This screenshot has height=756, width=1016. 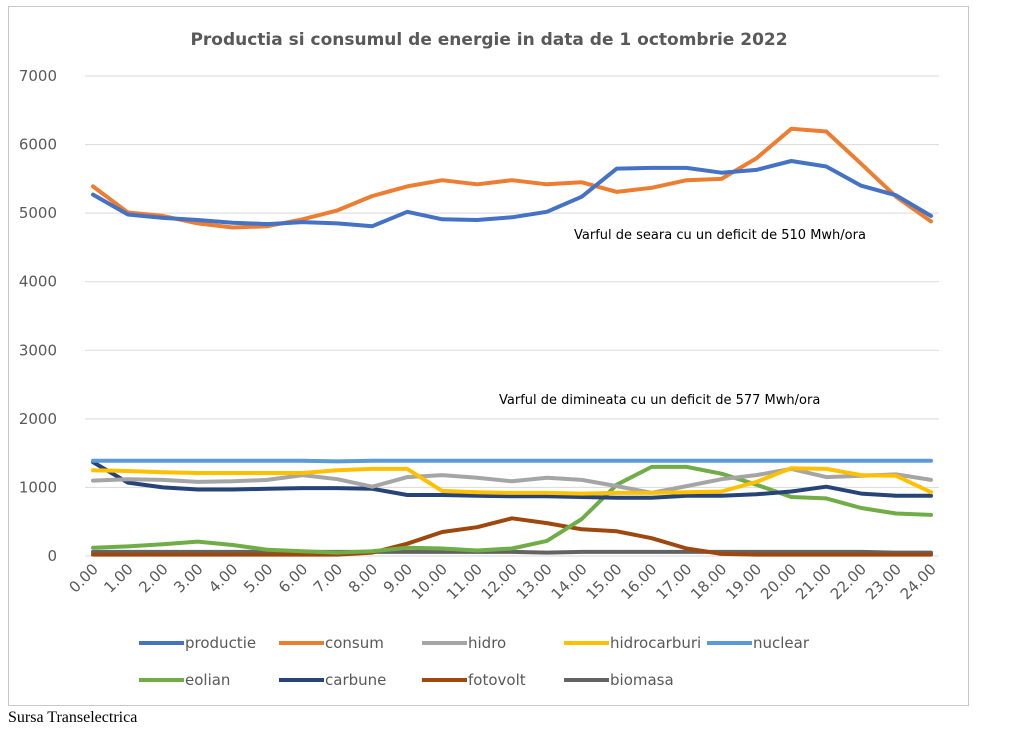 I want to click on x-tick-label: 6.00, so click(x=293, y=578).